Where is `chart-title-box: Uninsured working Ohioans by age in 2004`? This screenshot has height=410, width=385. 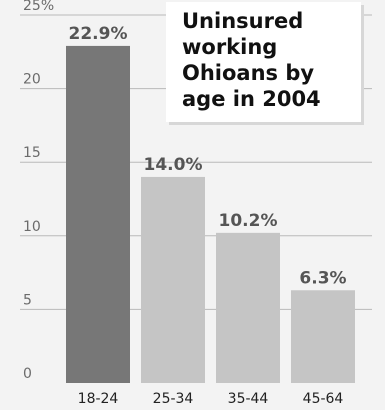 chart-title-box: Uninsured working Ohioans by age in 2004 is located at coordinates (263, 62).